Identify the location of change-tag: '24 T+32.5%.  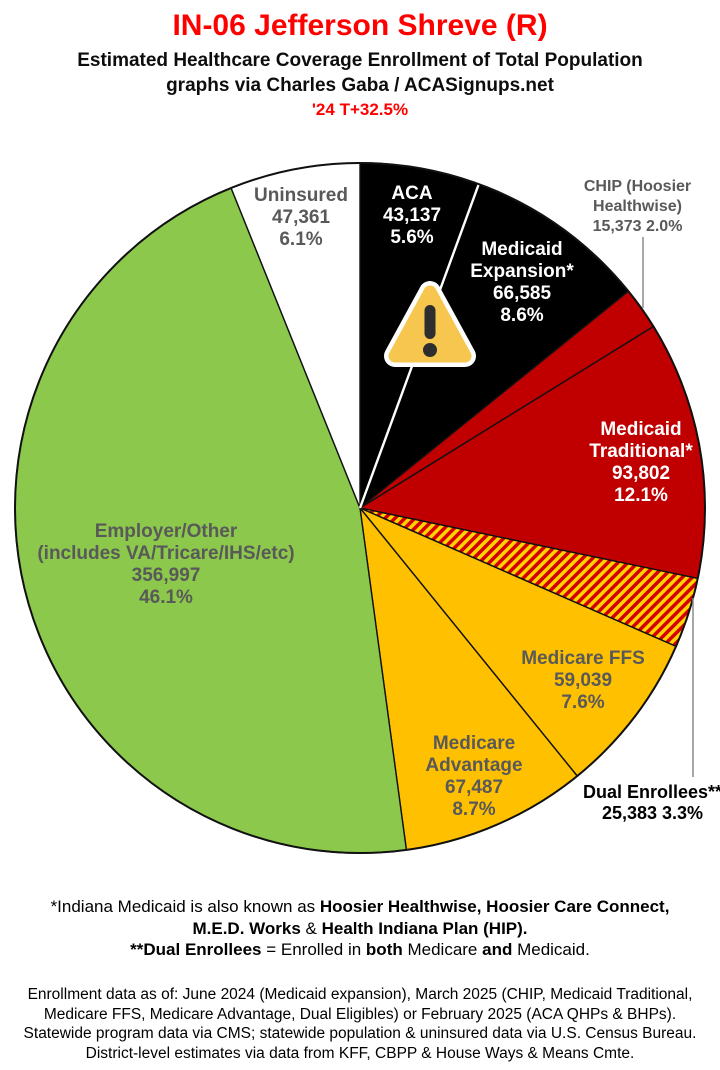
(360, 109).